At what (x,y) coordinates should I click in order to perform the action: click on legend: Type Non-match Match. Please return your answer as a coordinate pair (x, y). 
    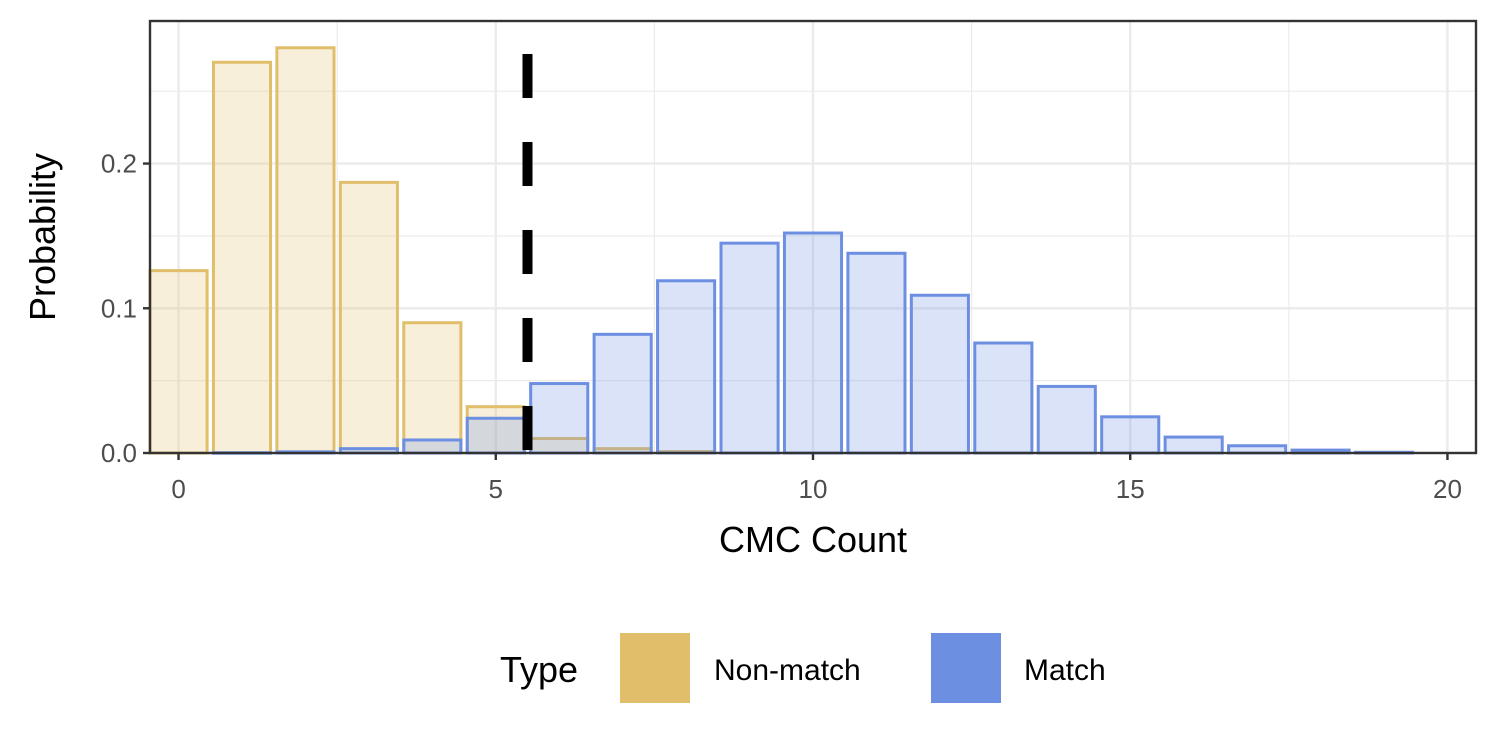
    Looking at the image, I should click on (803, 668).